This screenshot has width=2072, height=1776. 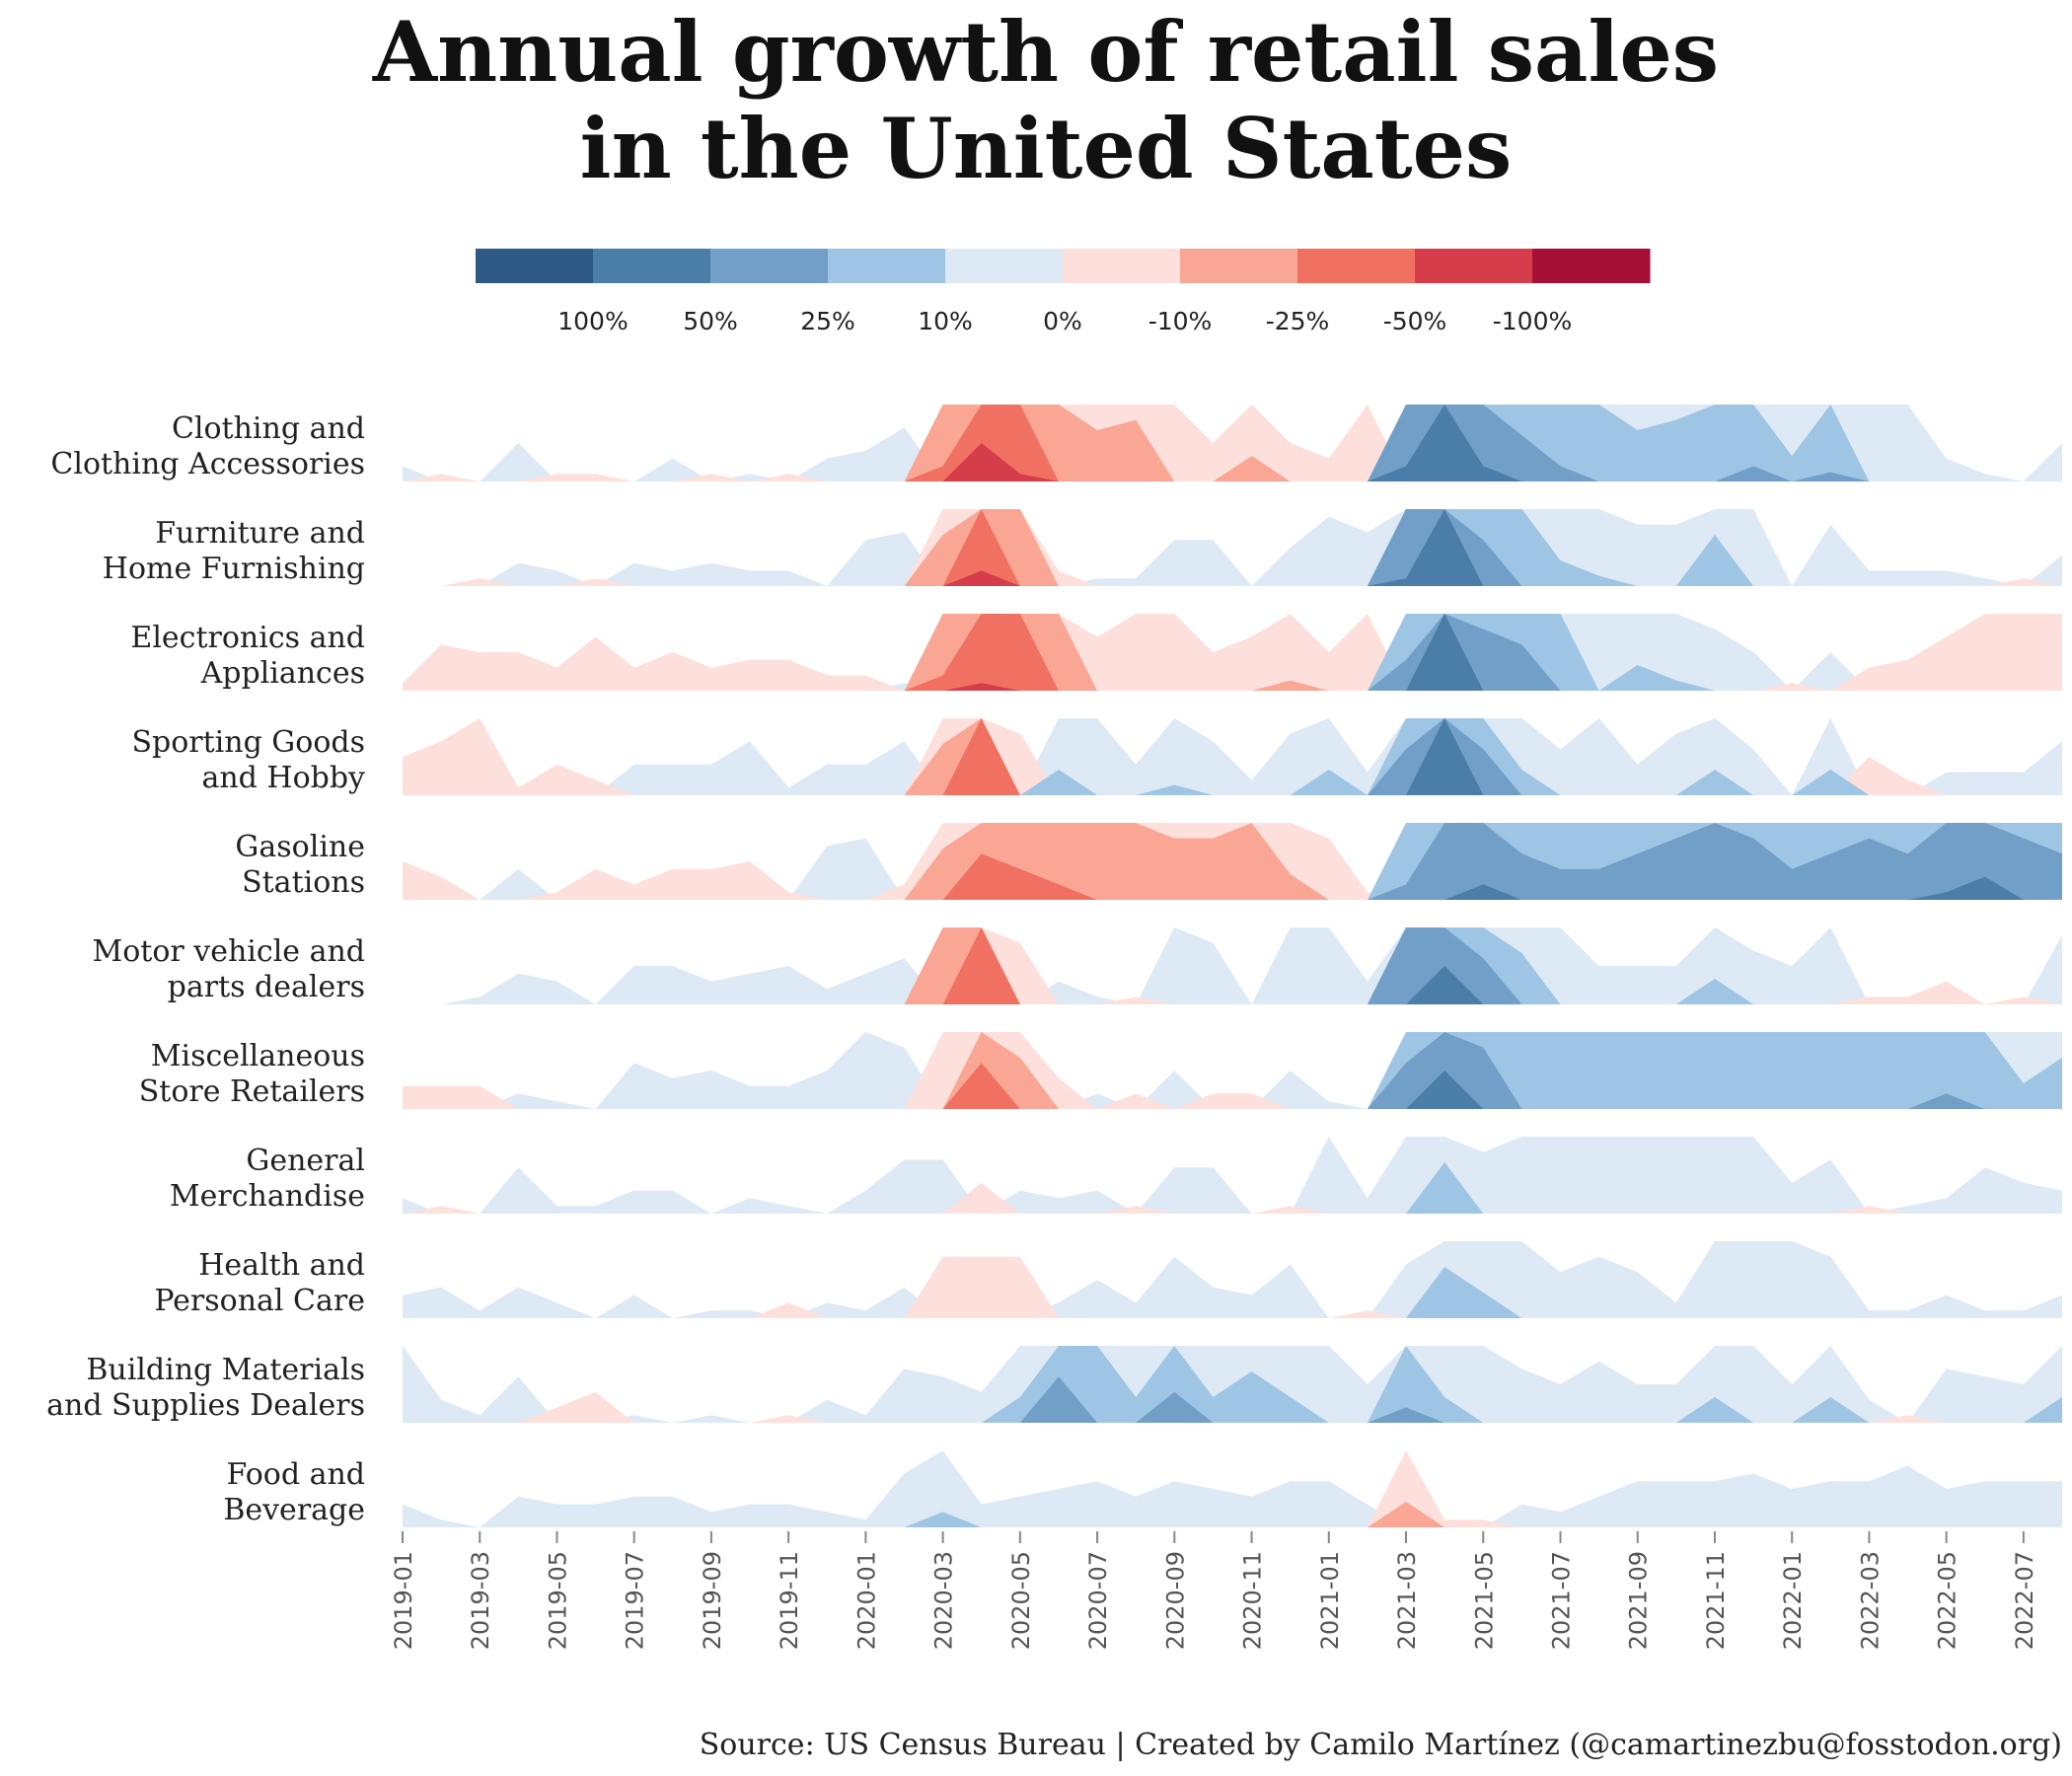 I want to click on x-tick-label: 2020-03, so click(x=944, y=1601).